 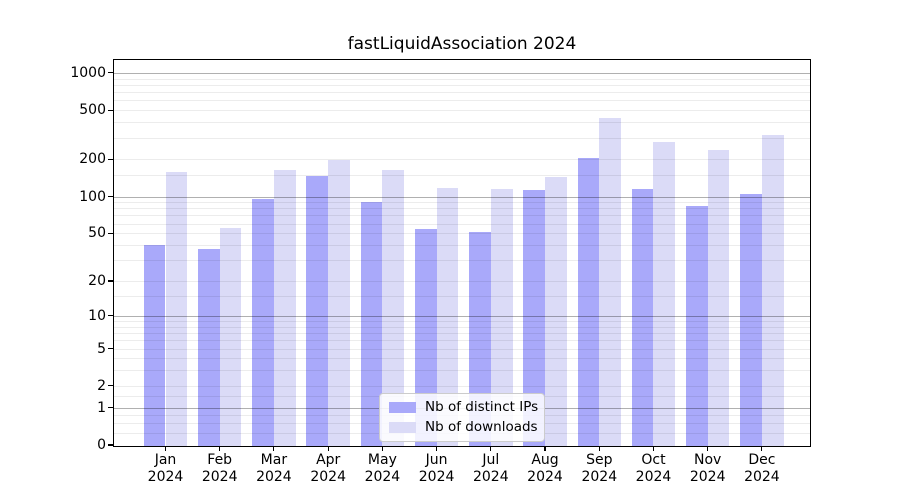 I want to click on bar-distinct-ips-feb, so click(x=209, y=347).